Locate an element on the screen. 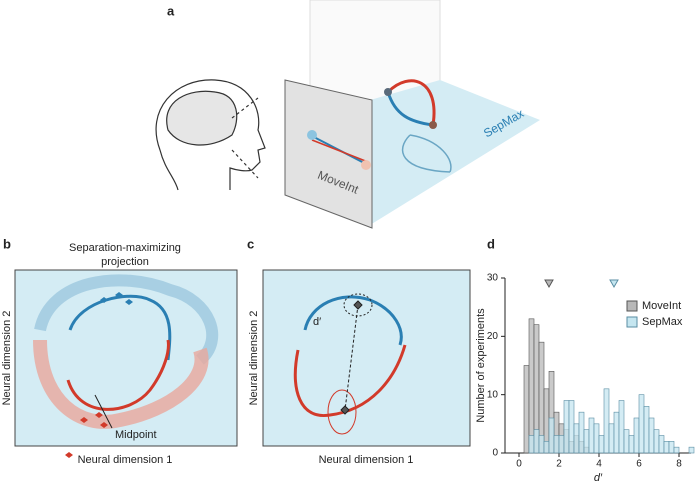 Image resolution: width=699 pixels, height=484 pixels. traj-blue is located at coordinates (410, 109).